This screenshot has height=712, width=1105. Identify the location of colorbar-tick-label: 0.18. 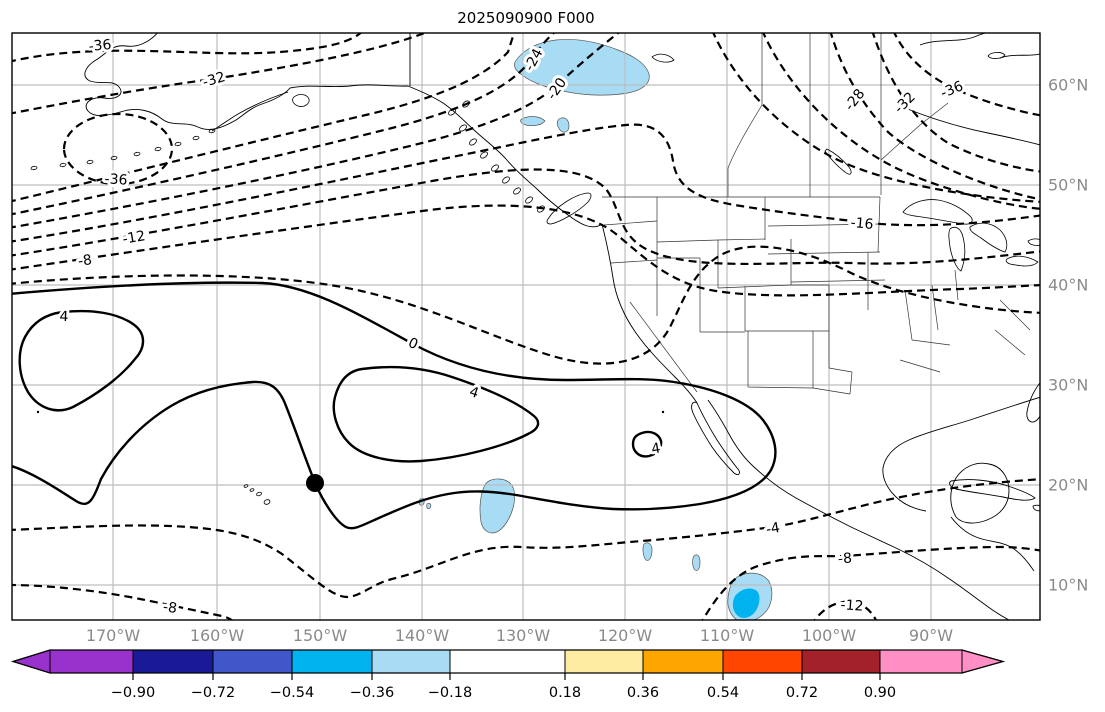
(565, 693).